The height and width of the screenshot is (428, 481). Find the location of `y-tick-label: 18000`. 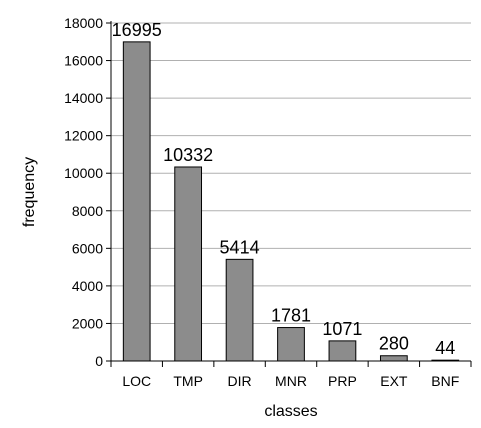

y-tick-label: 18000 is located at coordinates (83, 23).